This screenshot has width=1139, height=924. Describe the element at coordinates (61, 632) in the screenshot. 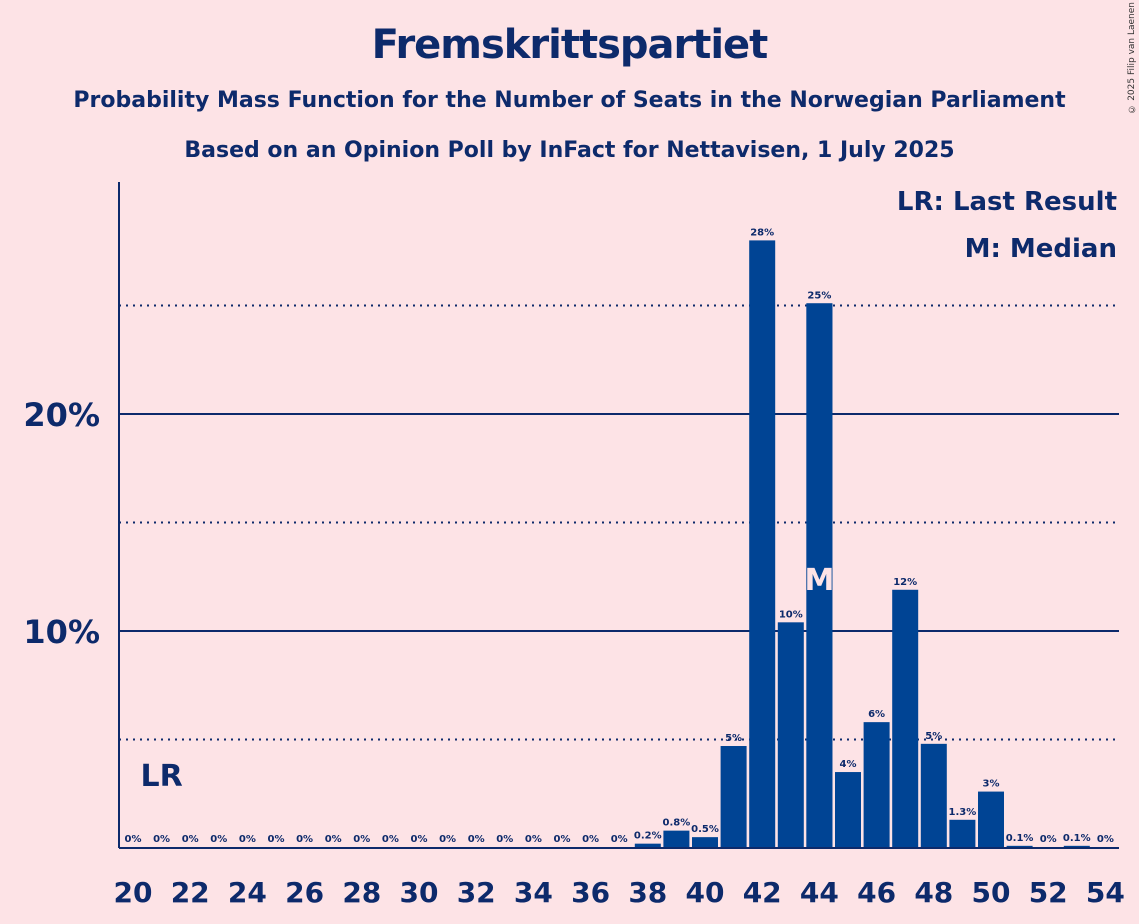

I see `y-tick-label: 10%` at that location.